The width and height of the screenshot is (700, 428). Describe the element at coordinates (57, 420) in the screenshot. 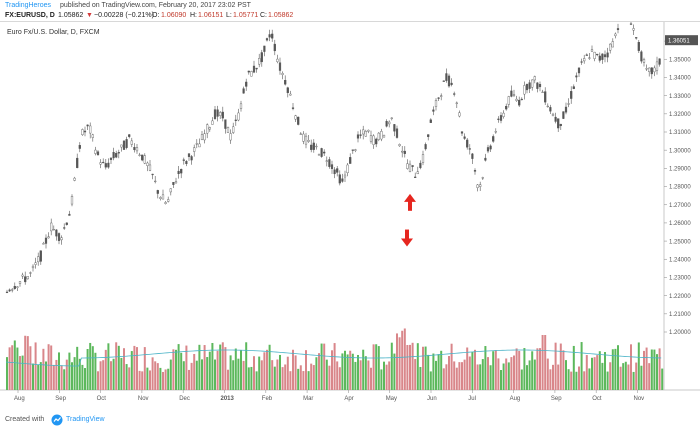

I see `tradingview-logo-icon` at that location.